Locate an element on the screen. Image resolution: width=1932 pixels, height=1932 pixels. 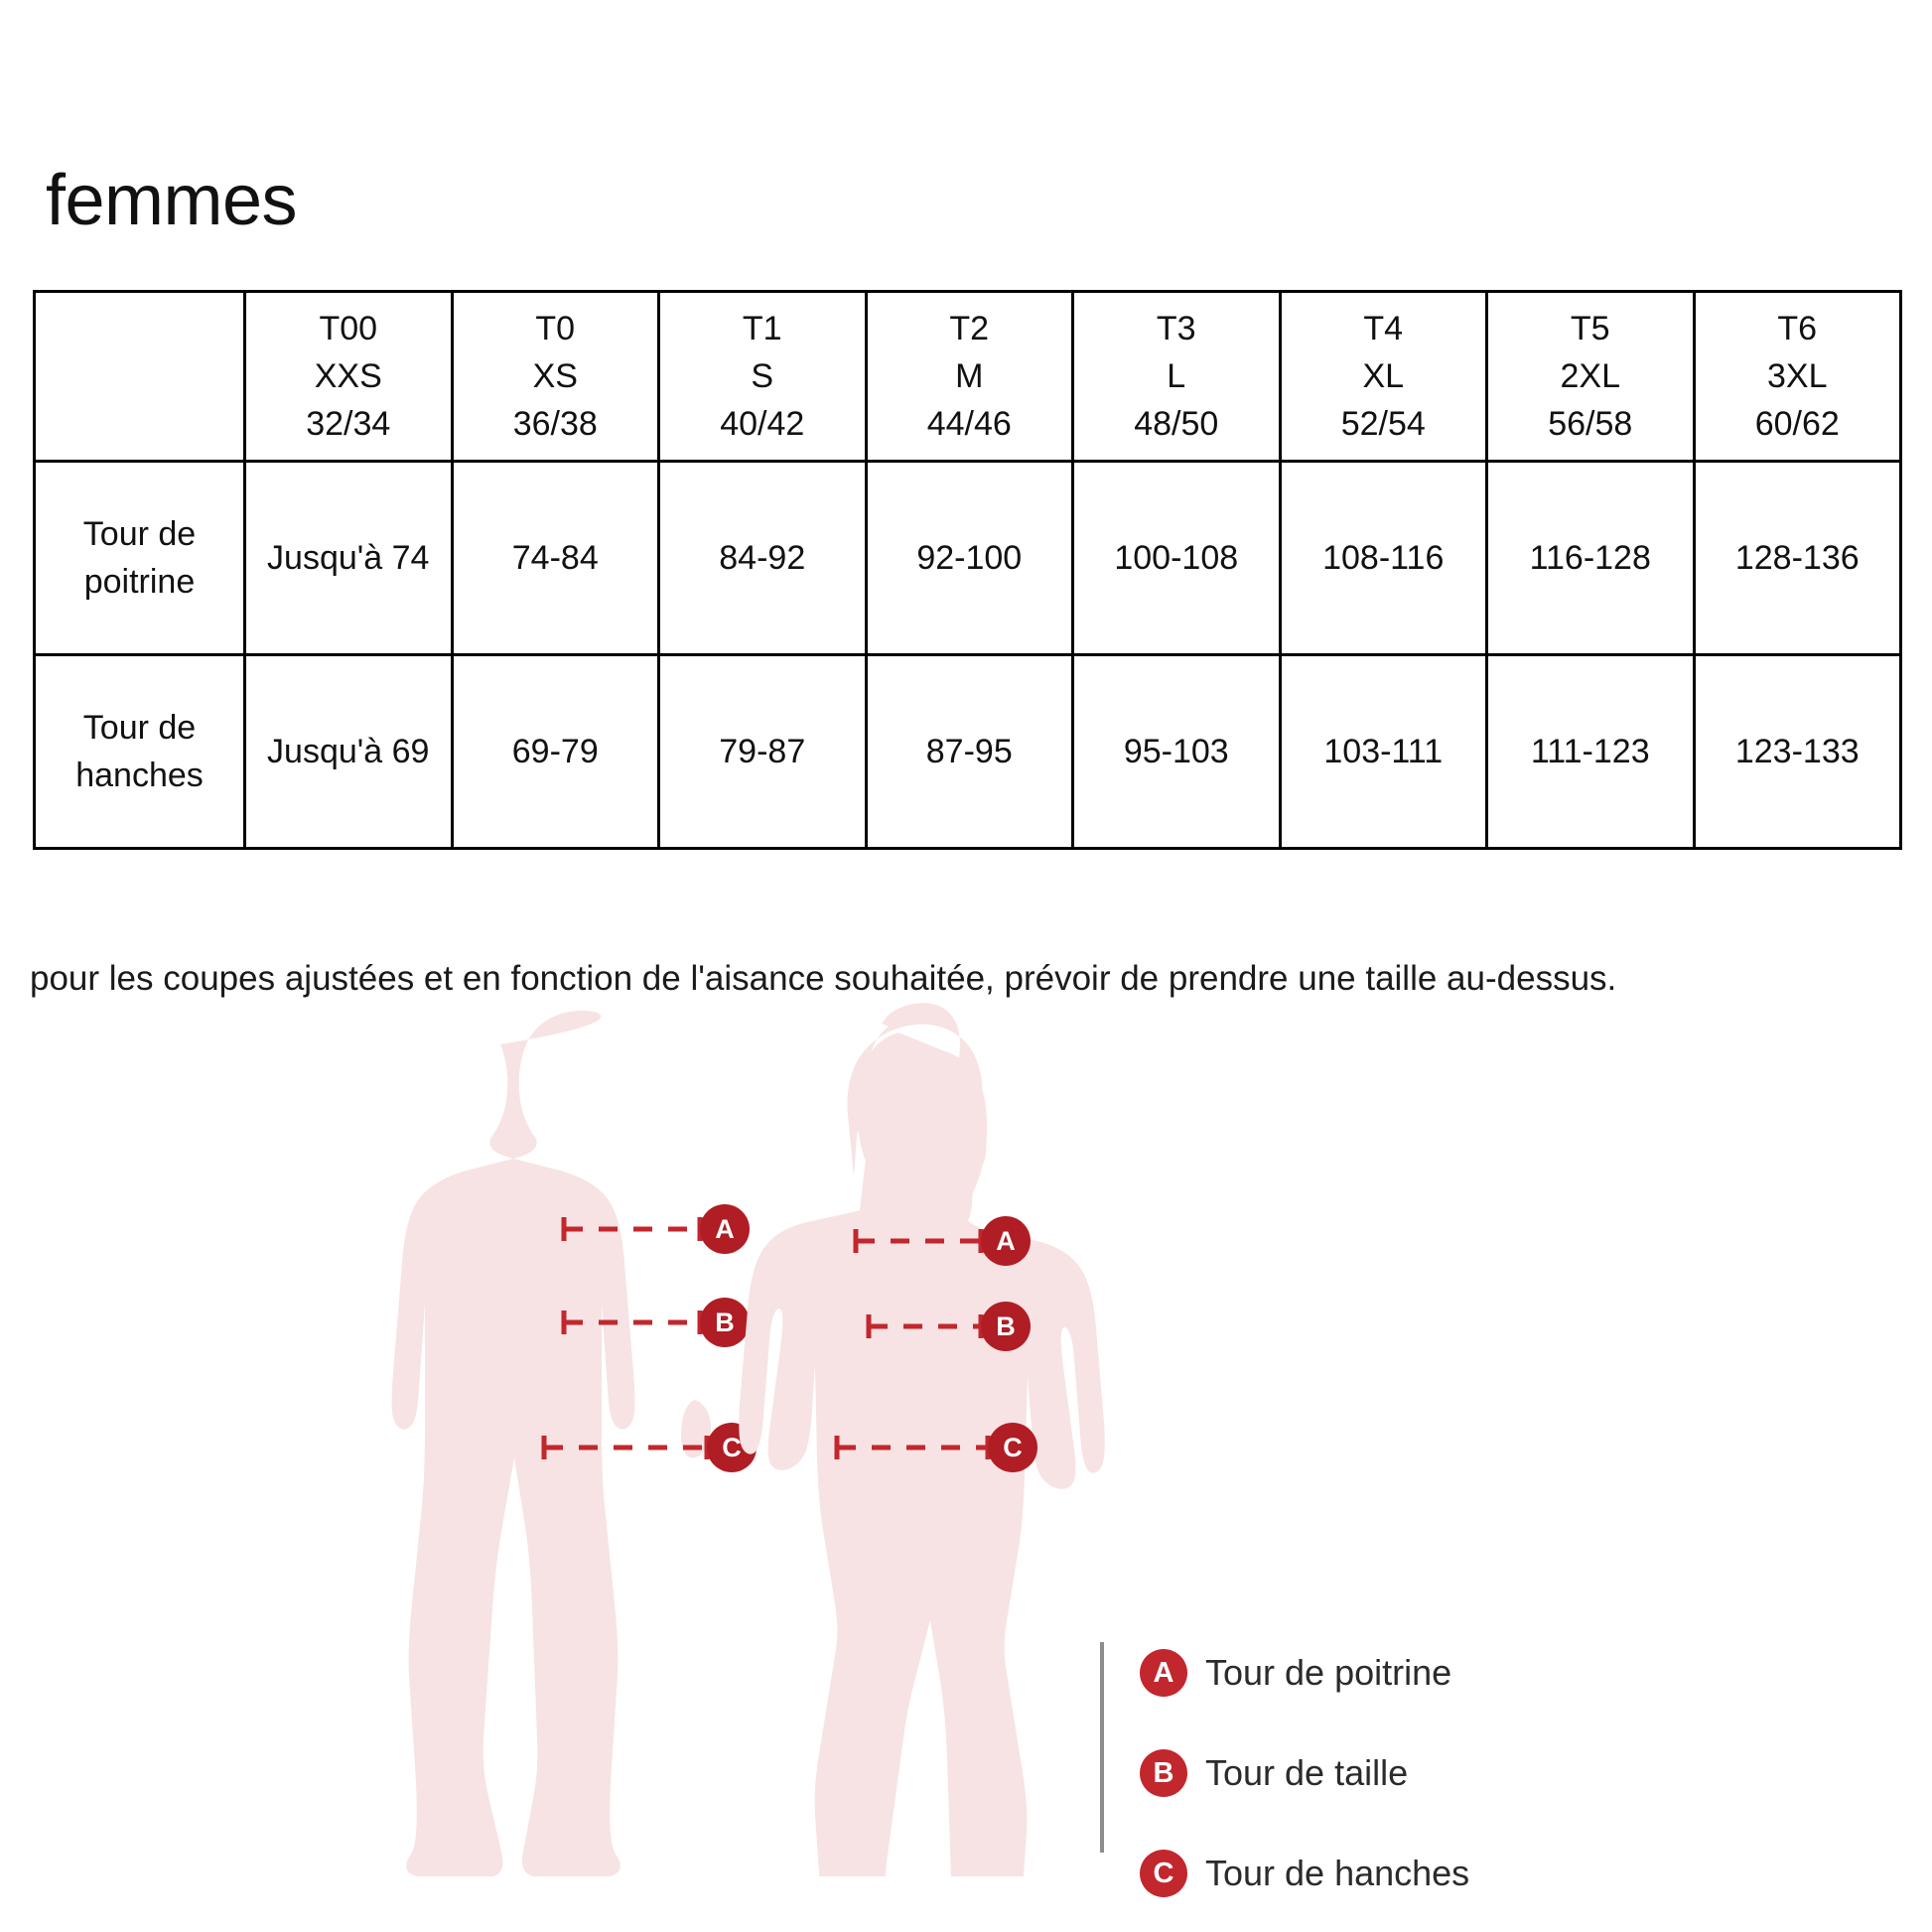
male-a-badge-label: A is located at coordinates (725, 1229).